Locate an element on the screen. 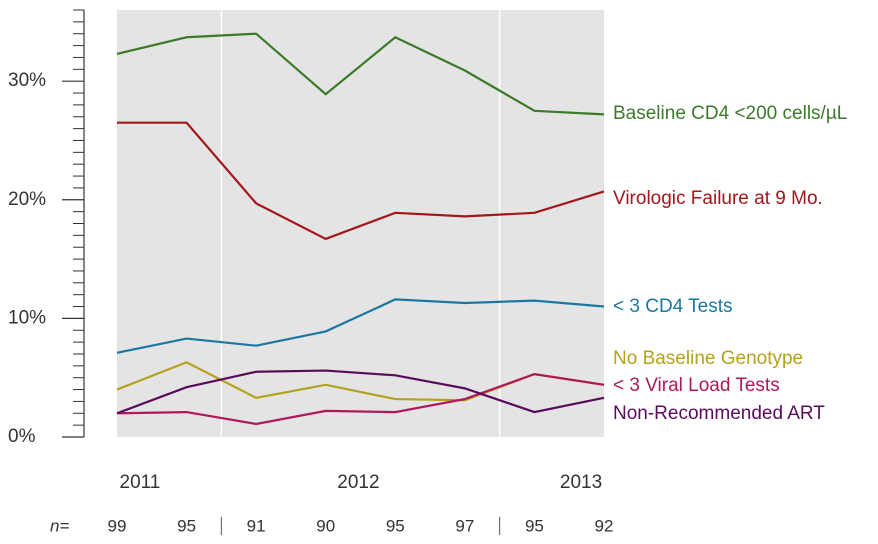  x-tick-label: 2011 is located at coordinates (140, 482).